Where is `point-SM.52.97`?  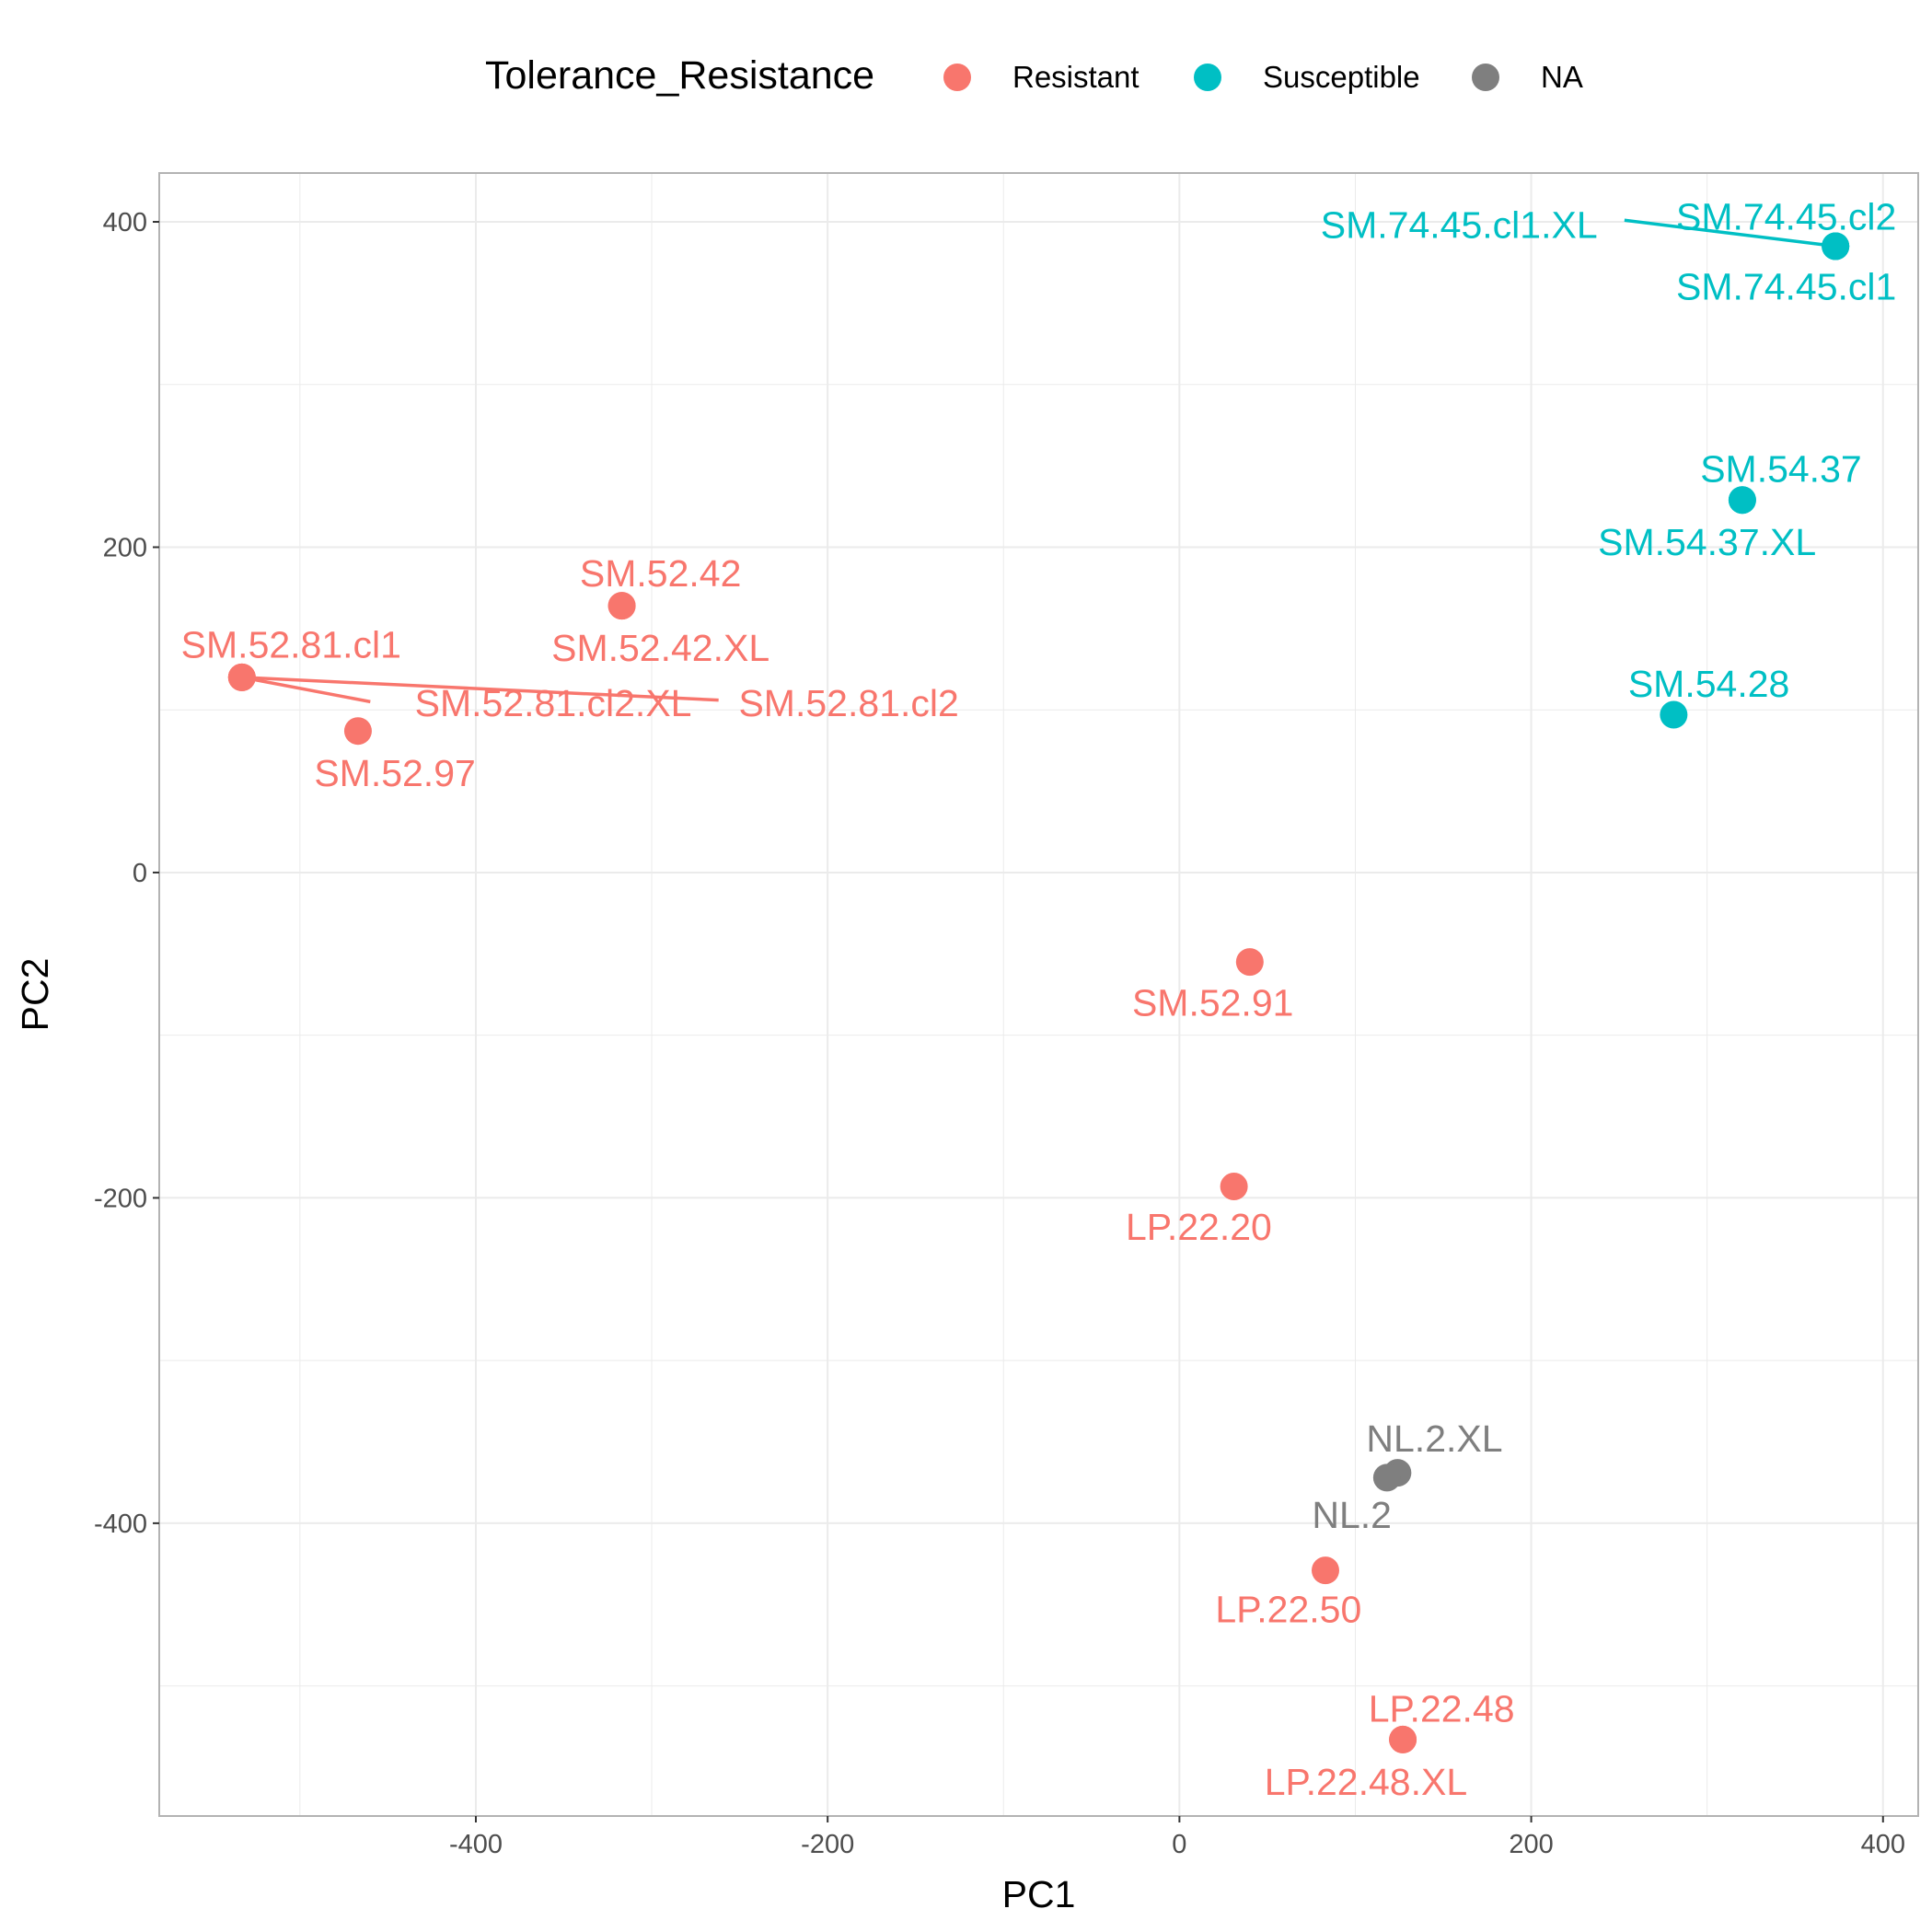
point-SM.52.97 is located at coordinates (358, 732).